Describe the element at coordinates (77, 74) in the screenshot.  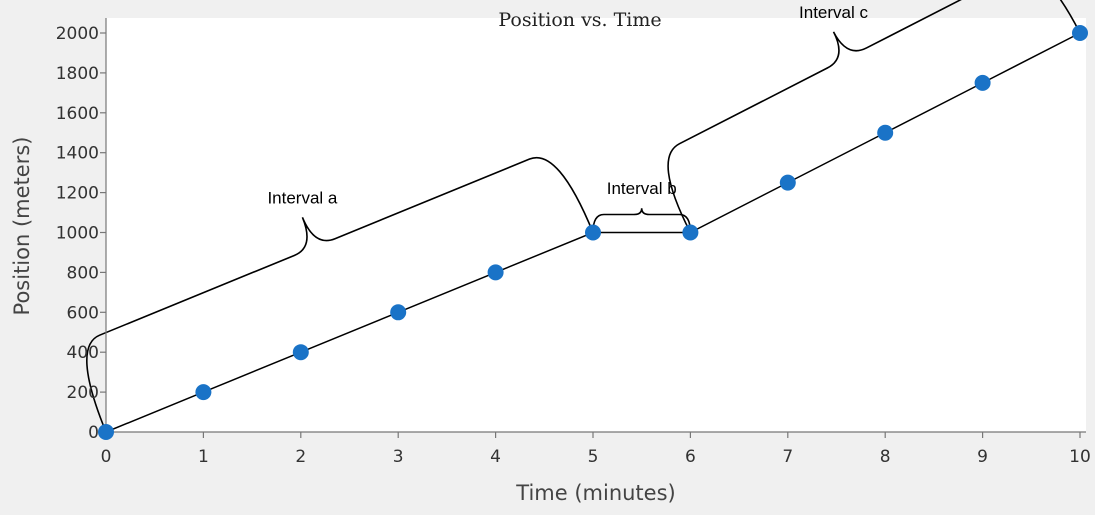
I see `y-tick-label: 1800` at that location.